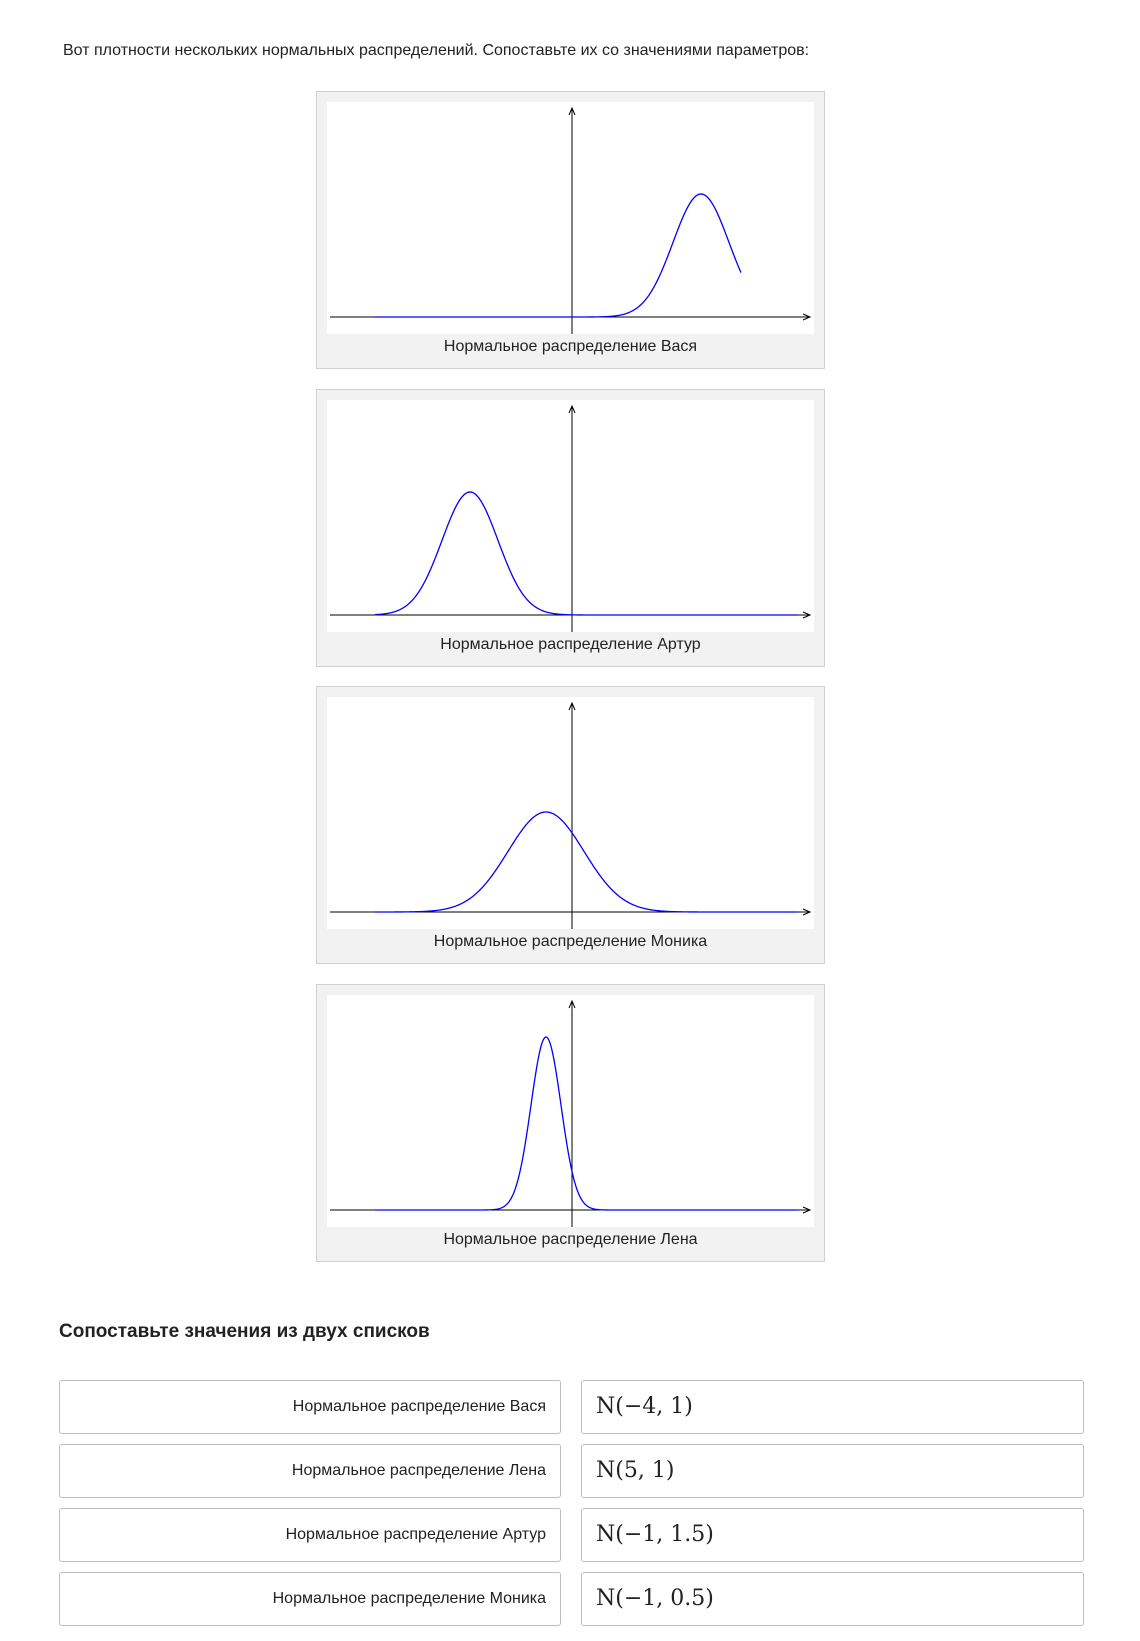 Image resolution: width=1140 pixels, height=1641 pixels. What do you see at coordinates (570, 941) in the screenshot?
I see `figure-caption: Нормальное распределение Моника` at bounding box center [570, 941].